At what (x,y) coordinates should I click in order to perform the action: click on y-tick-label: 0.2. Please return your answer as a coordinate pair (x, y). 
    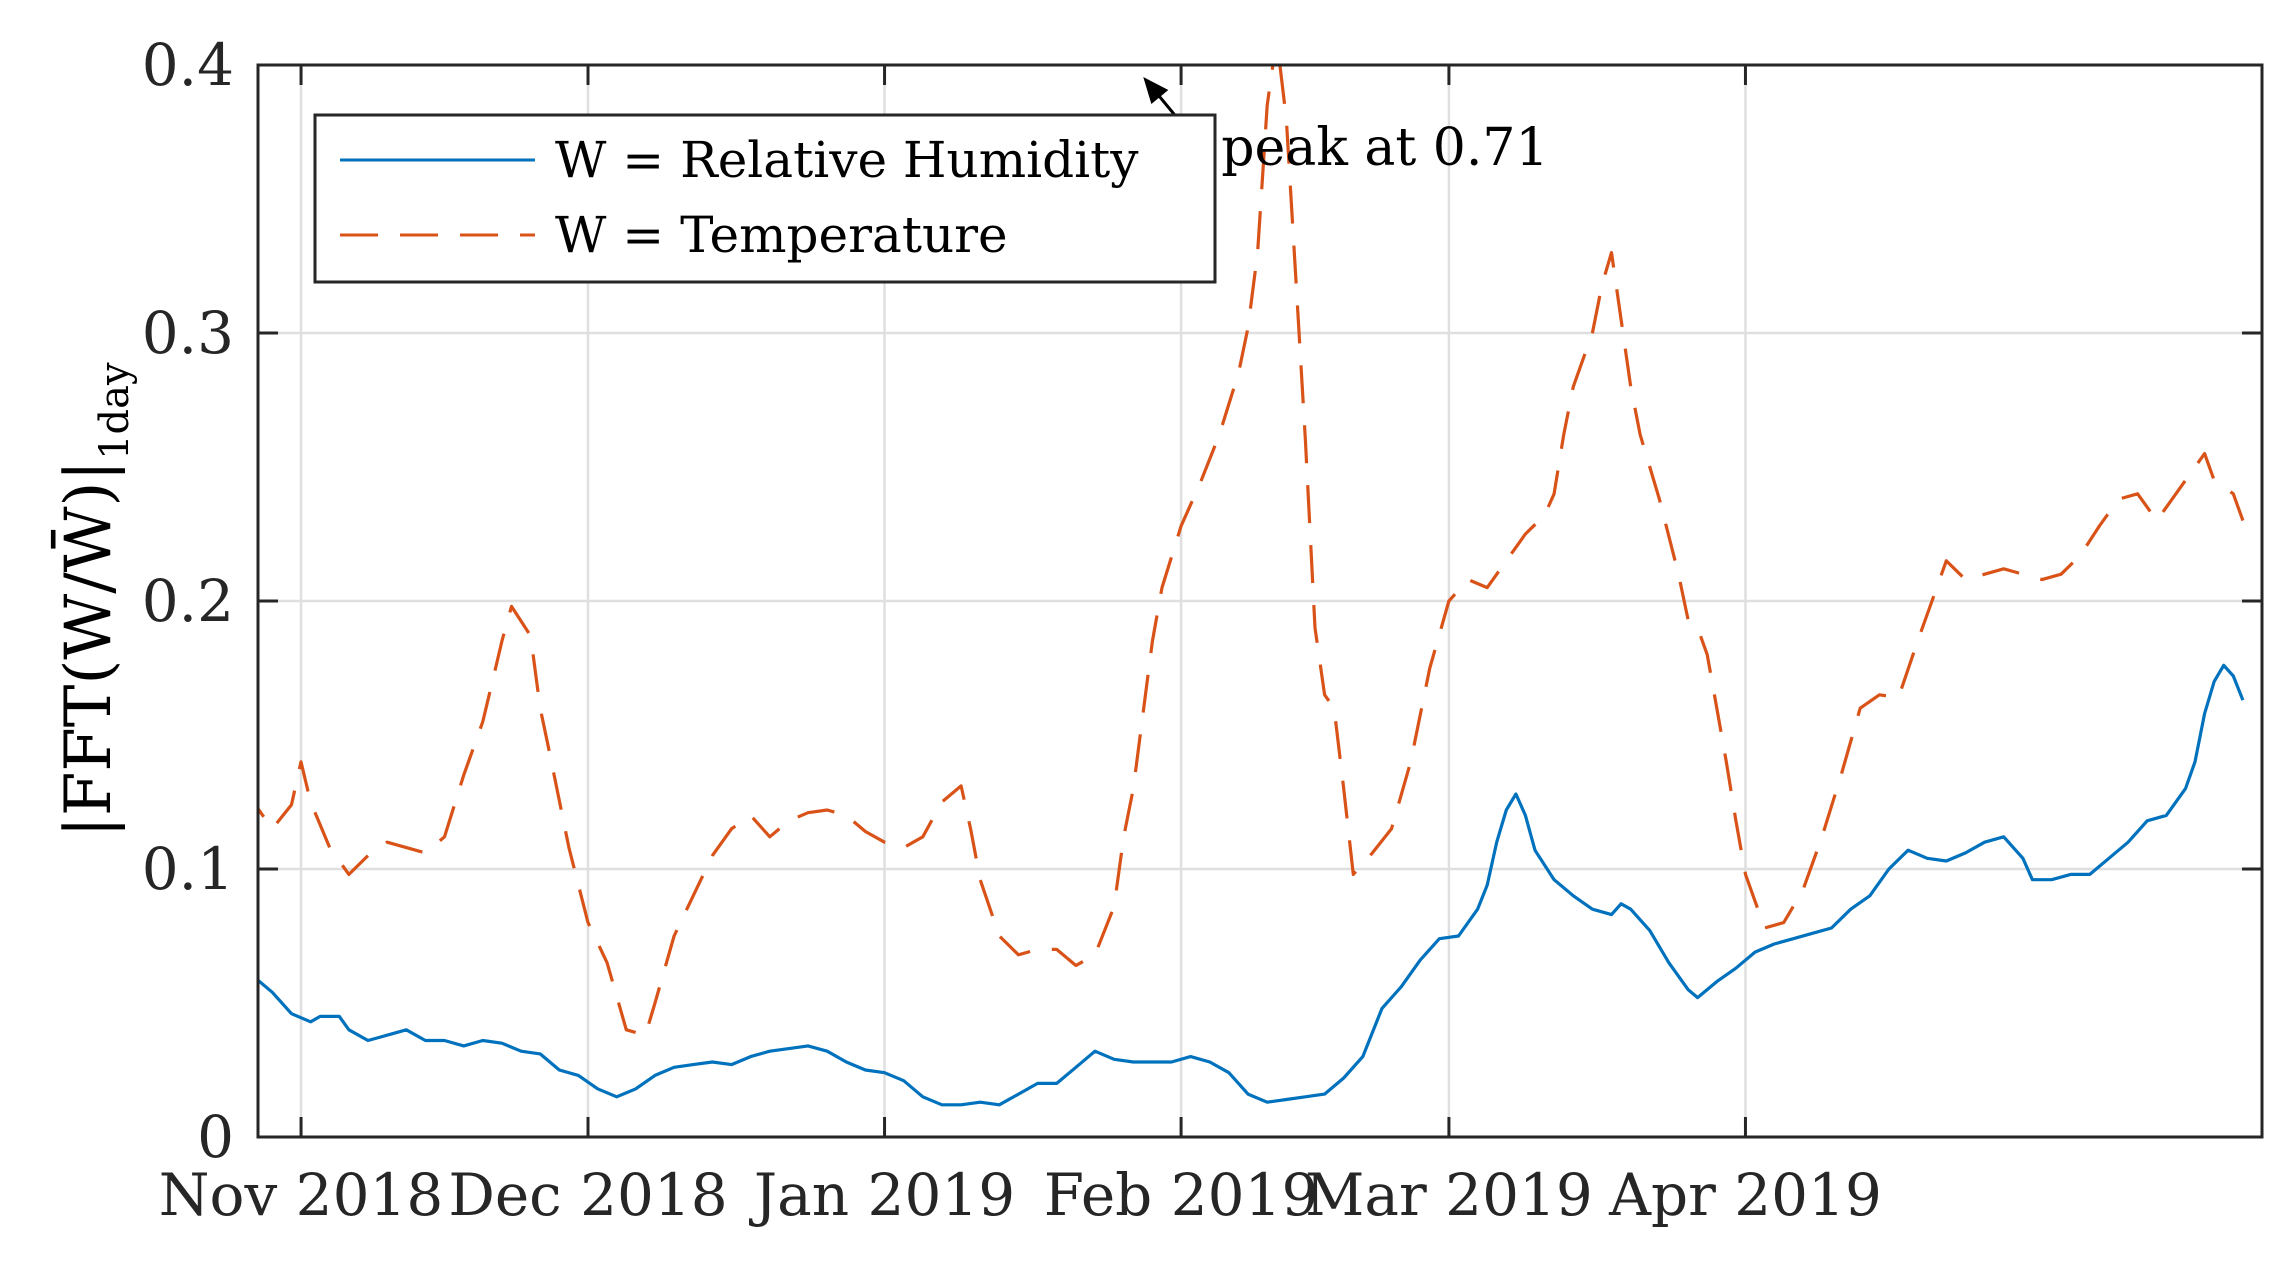
    Looking at the image, I should click on (188, 601).